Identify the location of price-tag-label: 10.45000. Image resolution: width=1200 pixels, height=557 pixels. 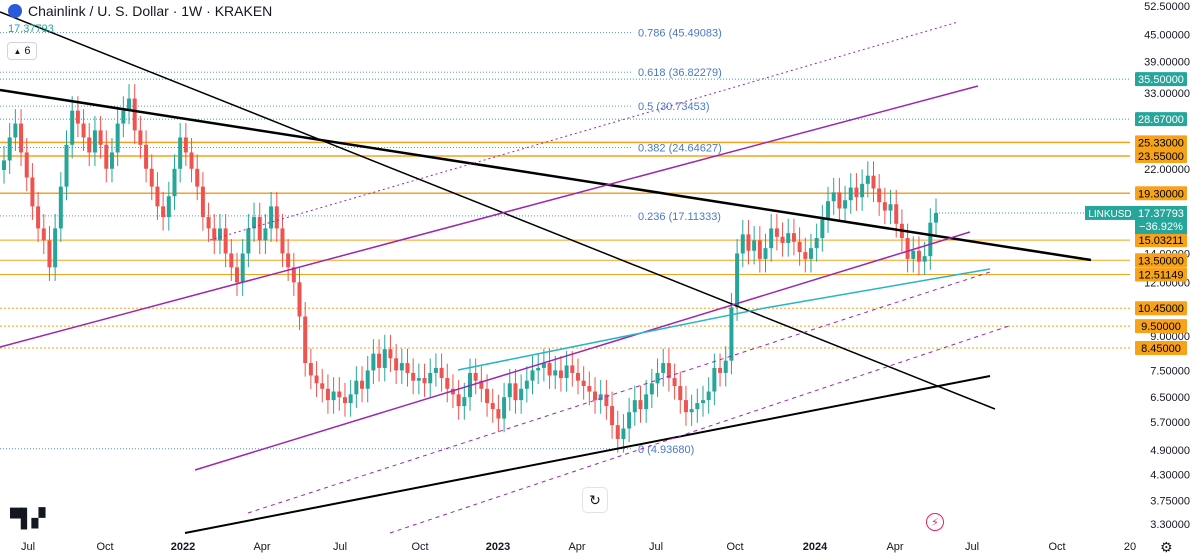
(1161, 309).